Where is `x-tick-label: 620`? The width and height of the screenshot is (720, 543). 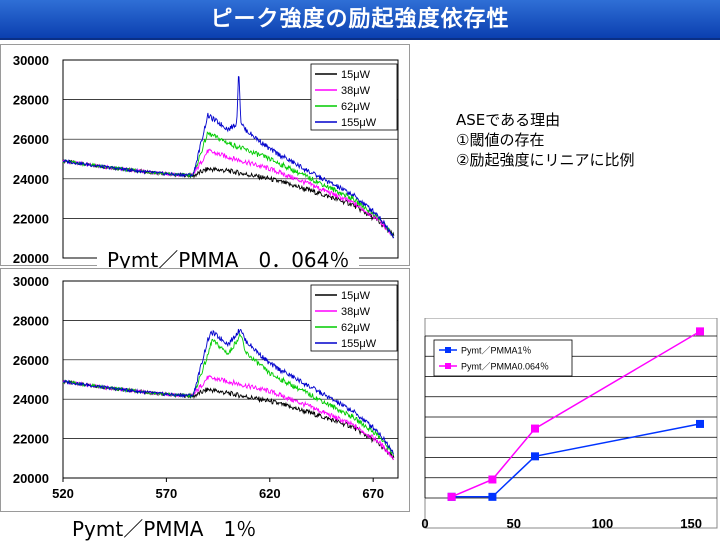 x-tick-label: 620 is located at coordinates (270, 493).